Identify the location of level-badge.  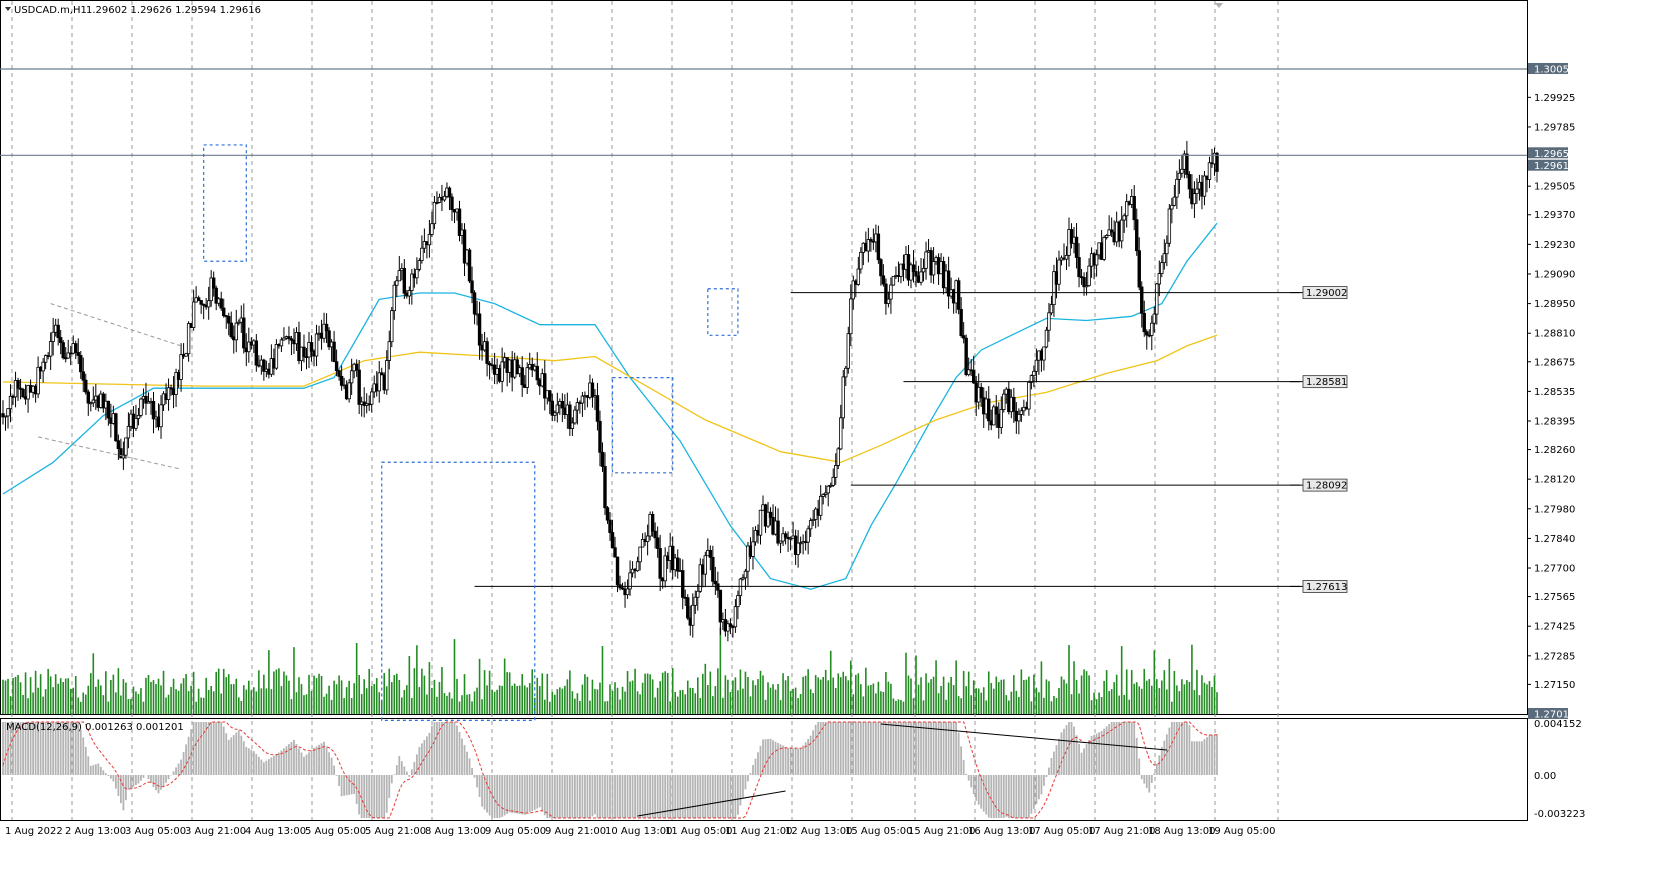
(1325, 382).